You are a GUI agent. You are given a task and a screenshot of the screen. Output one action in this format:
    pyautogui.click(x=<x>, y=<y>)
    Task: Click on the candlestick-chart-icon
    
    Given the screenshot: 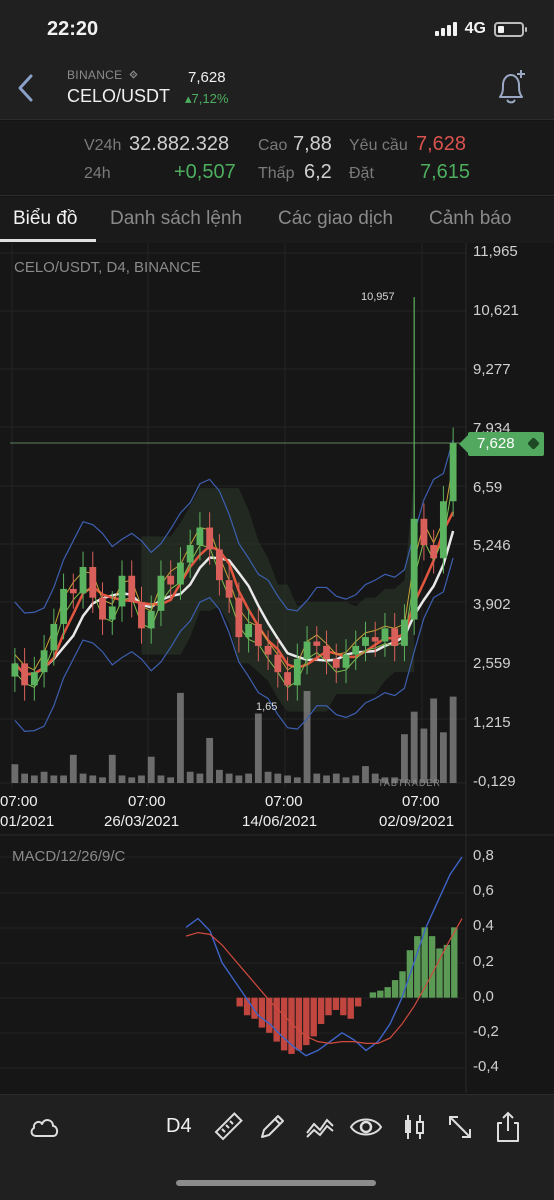 What is the action you would take?
    pyautogui.click(x=414, y=1127)
    